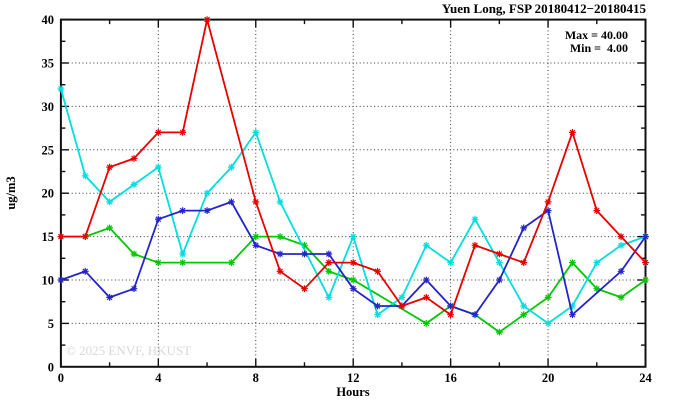 The height and width of the screenshot is (409, 674). I want to click on chart-title: Yuen Long, FSP 20180412−20180415, so click(544, 8).